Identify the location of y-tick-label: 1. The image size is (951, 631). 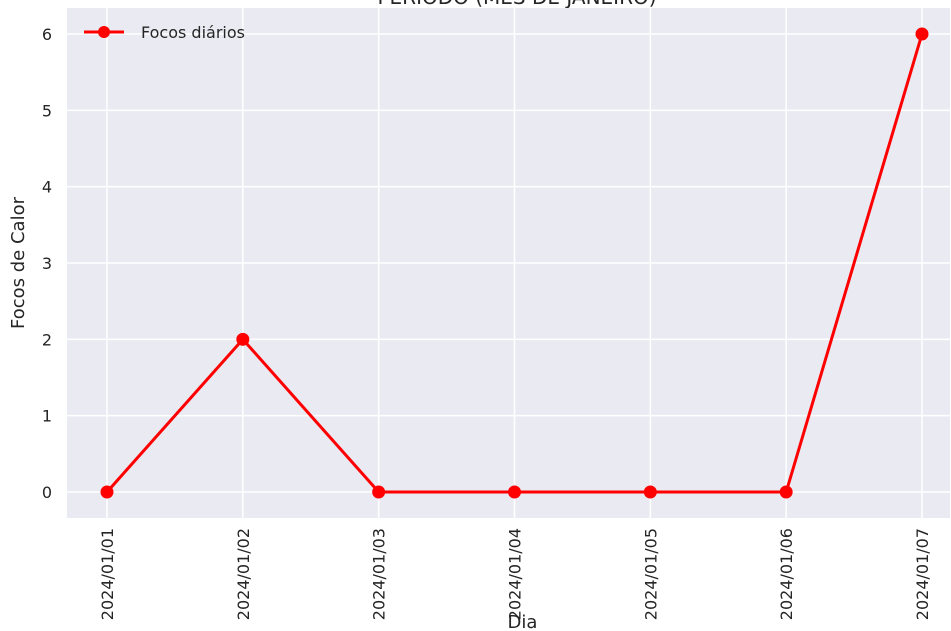
(47, 416).